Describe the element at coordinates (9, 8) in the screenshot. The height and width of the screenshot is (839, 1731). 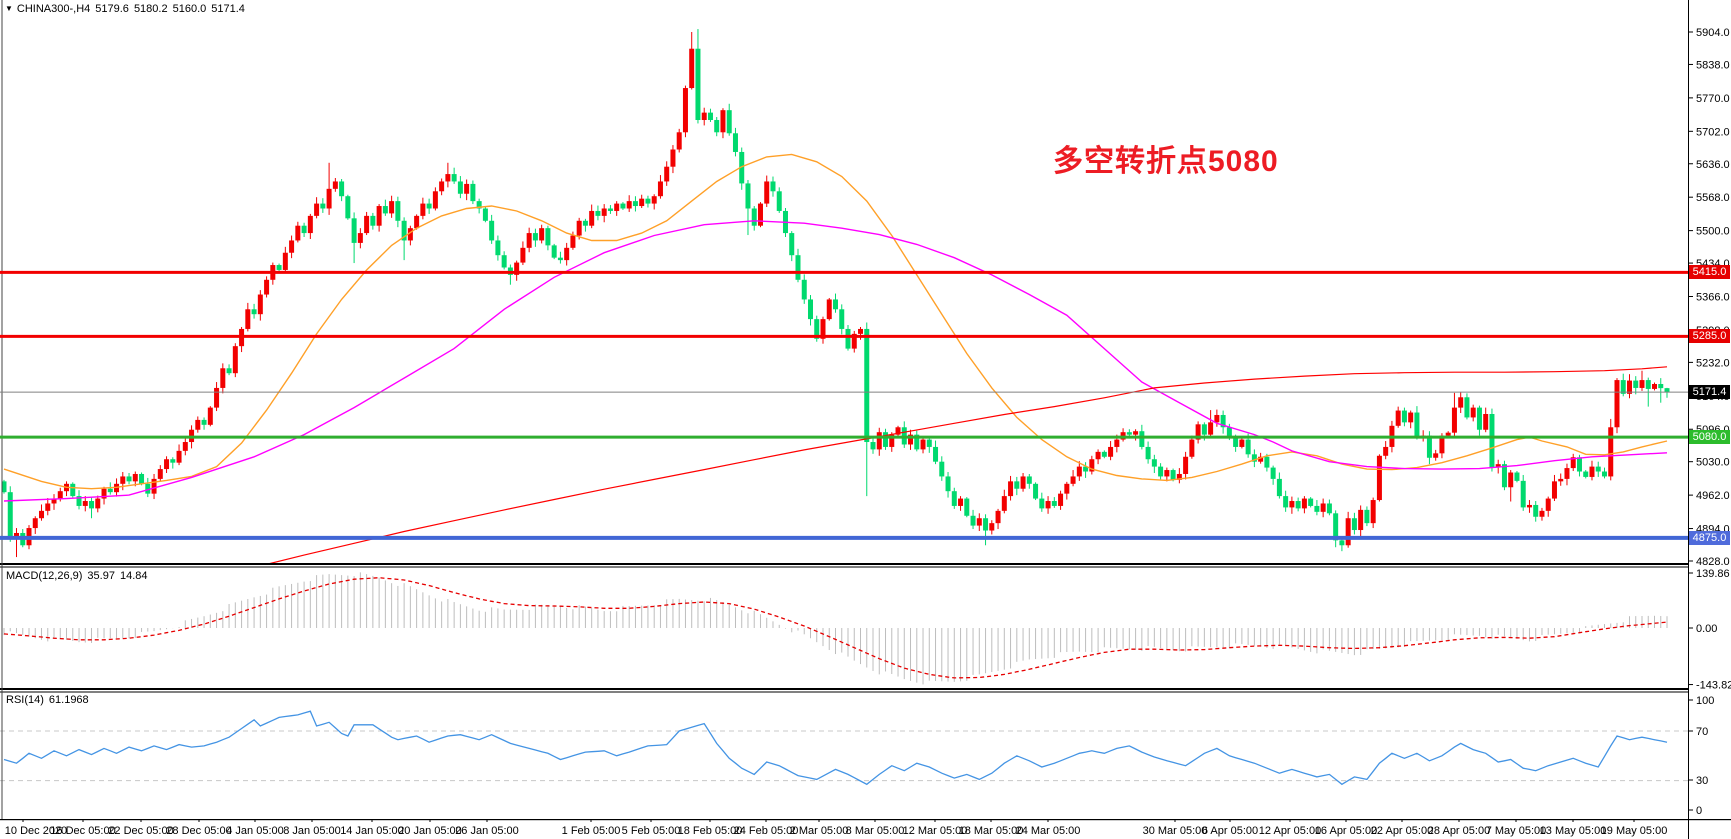
I see `collapse-ohlc-icon: ▼` at that location.